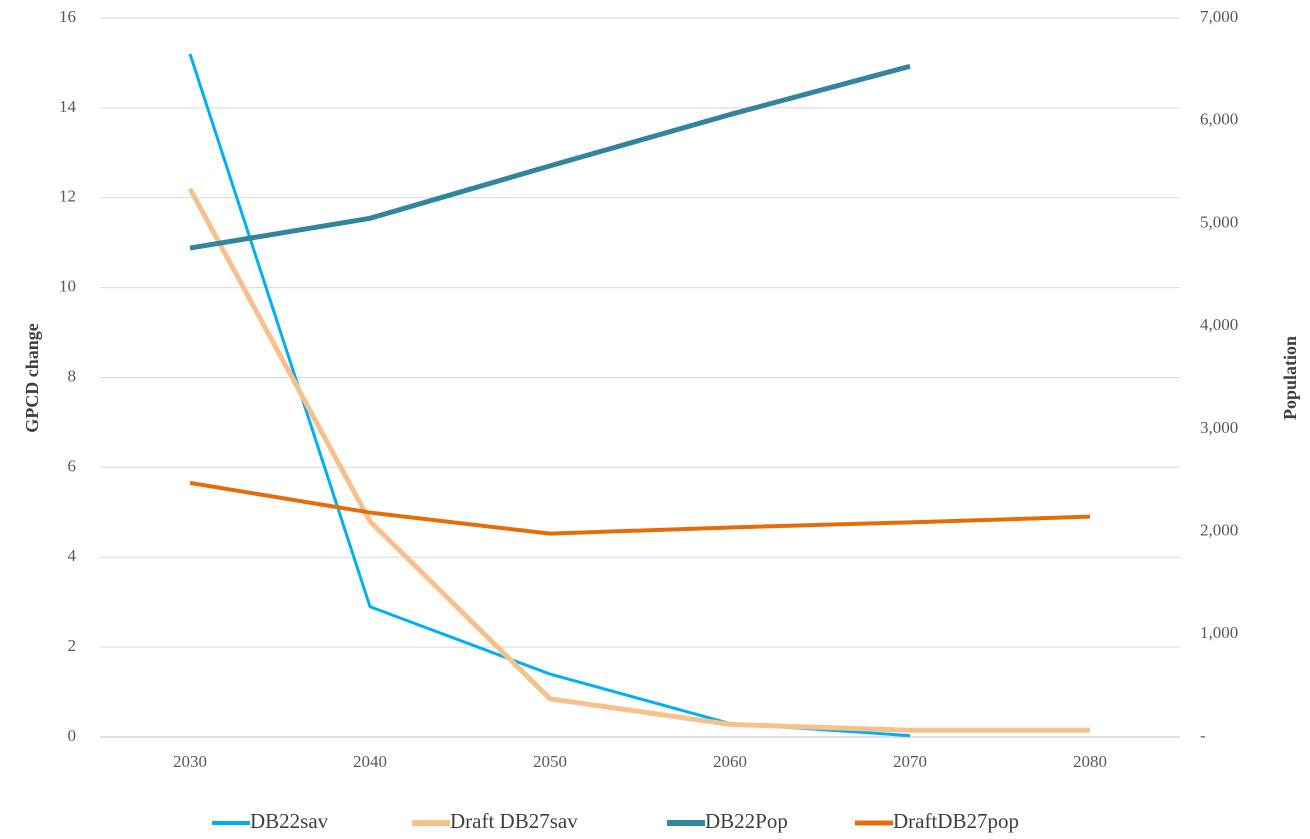  Describe the element at coordinates (289, 821) in the screenshot. I see `legend-label: DB22sav` at that location.